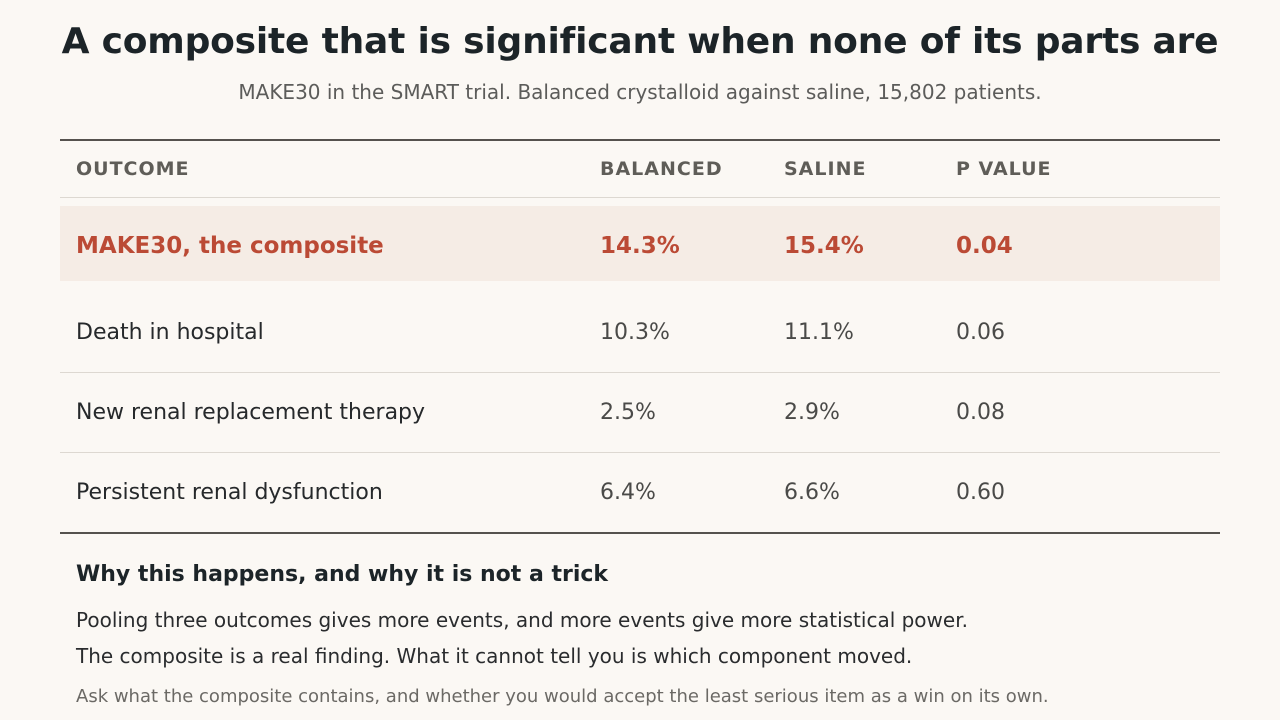 This screenshot has height=720, width=1280. I want to click on column-header-balanced: BALANCED, so click(661, 169).